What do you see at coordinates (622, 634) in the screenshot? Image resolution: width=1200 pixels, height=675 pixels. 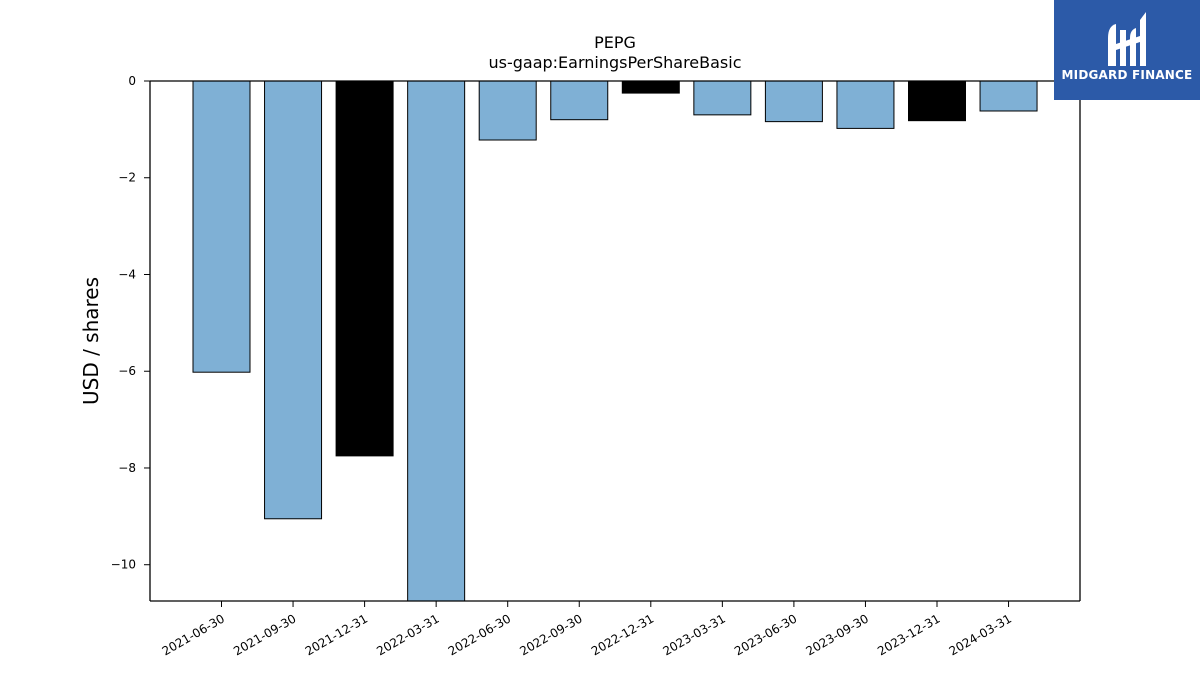 I see `x-tick-label: 2022-12-31` at bounding box center [622, 634].